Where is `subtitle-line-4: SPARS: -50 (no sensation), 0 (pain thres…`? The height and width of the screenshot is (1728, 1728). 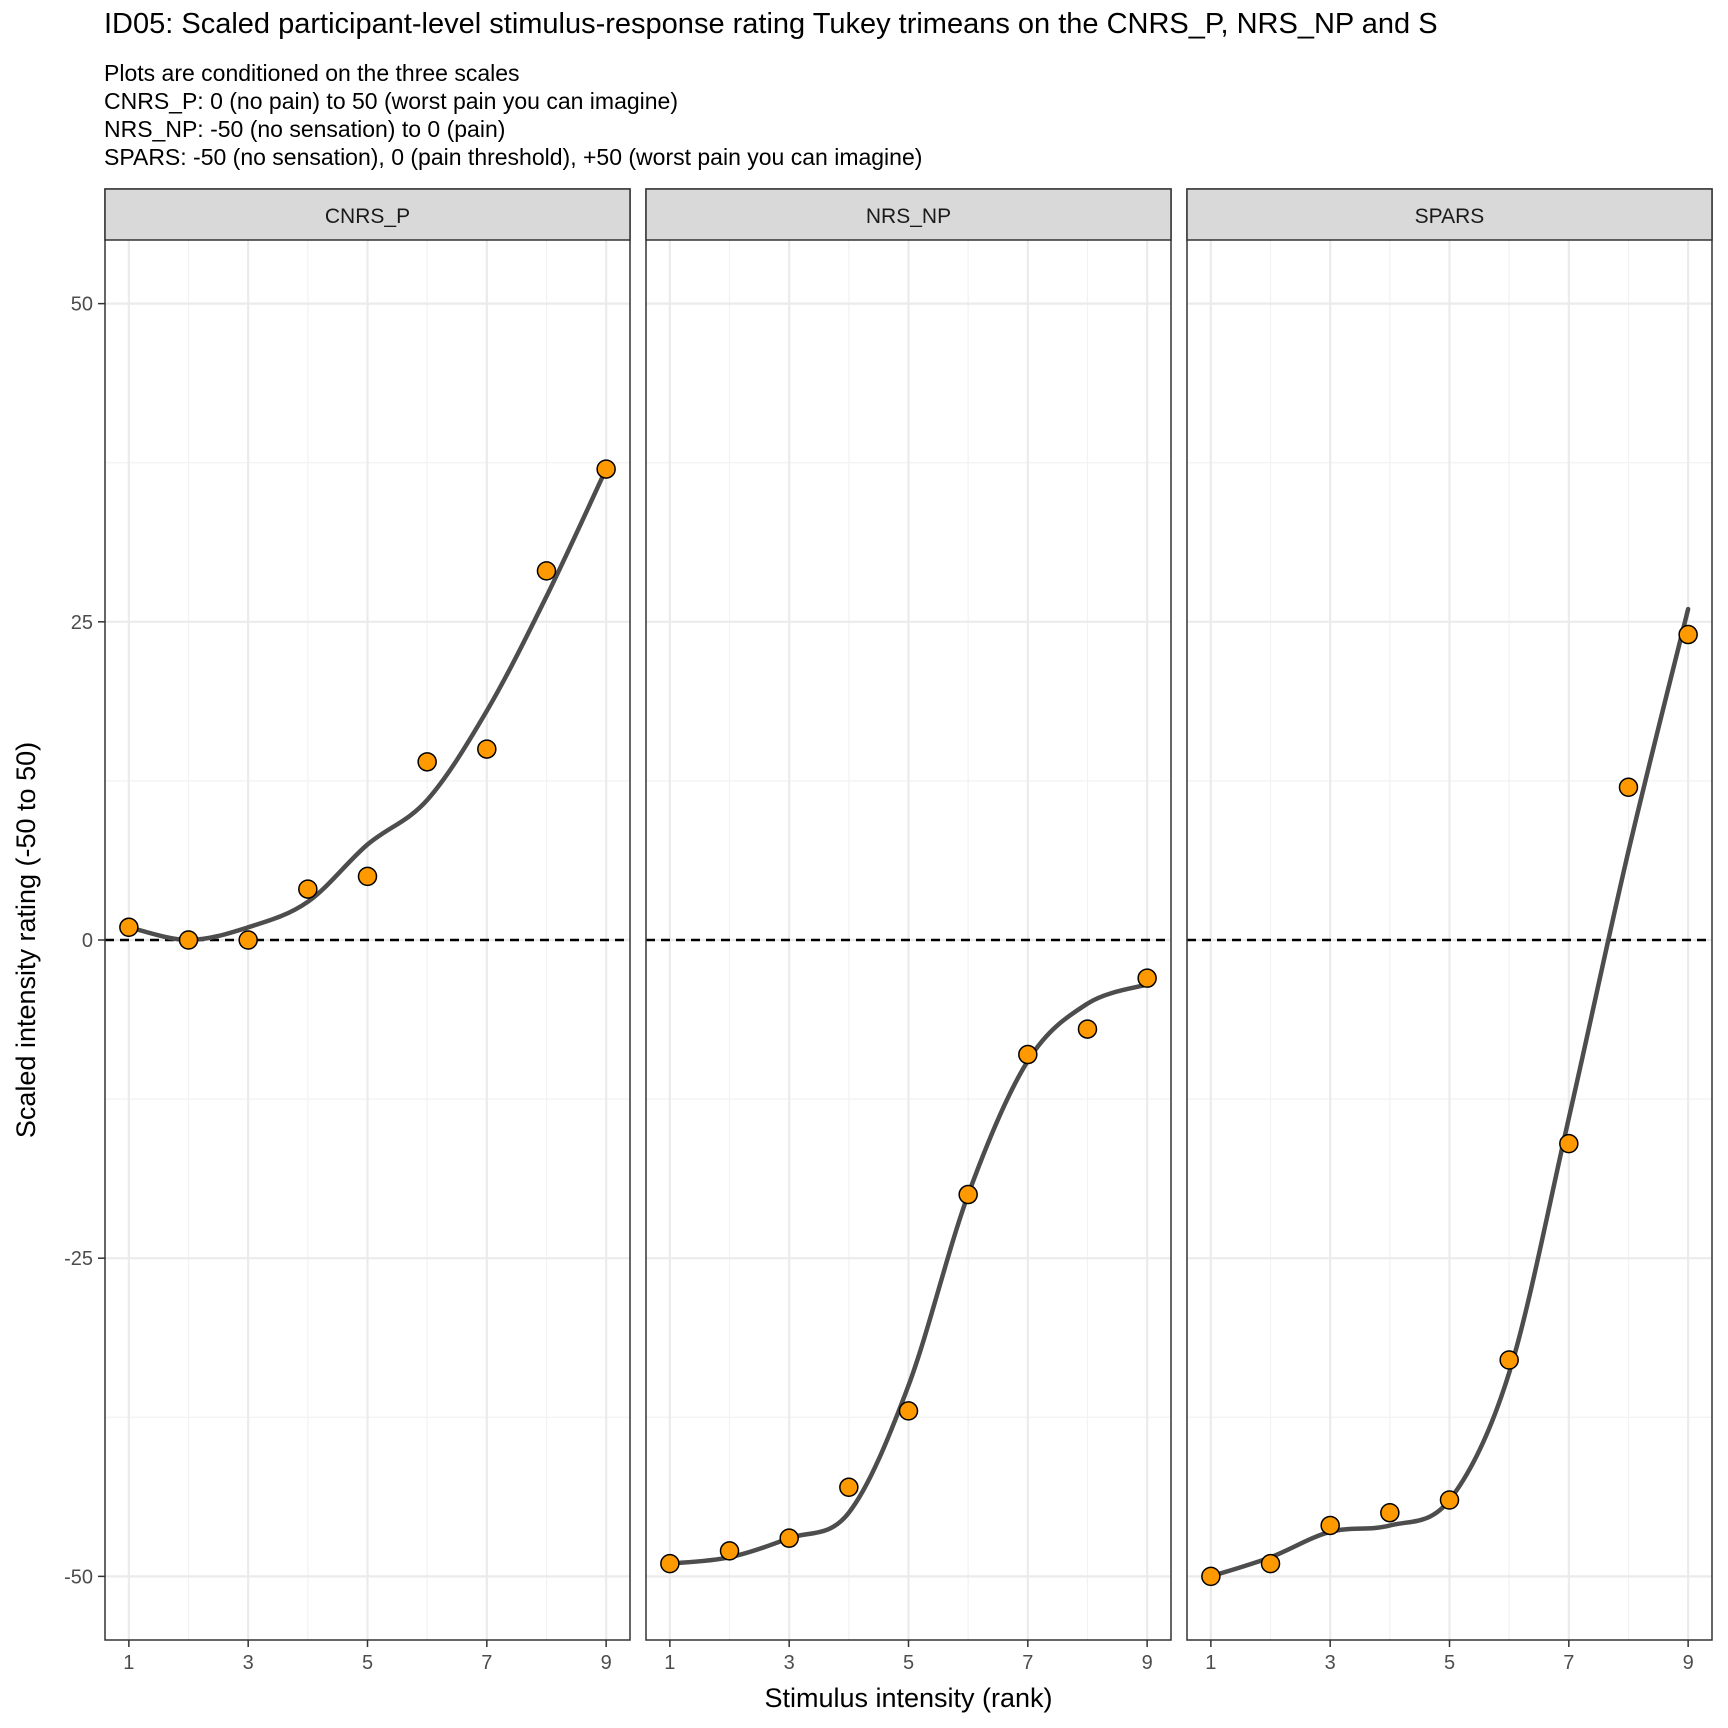
subtitle-line-4: SPARS: -50 (no sensation), 0 (pain thres… is located at coordinates (513, 157).